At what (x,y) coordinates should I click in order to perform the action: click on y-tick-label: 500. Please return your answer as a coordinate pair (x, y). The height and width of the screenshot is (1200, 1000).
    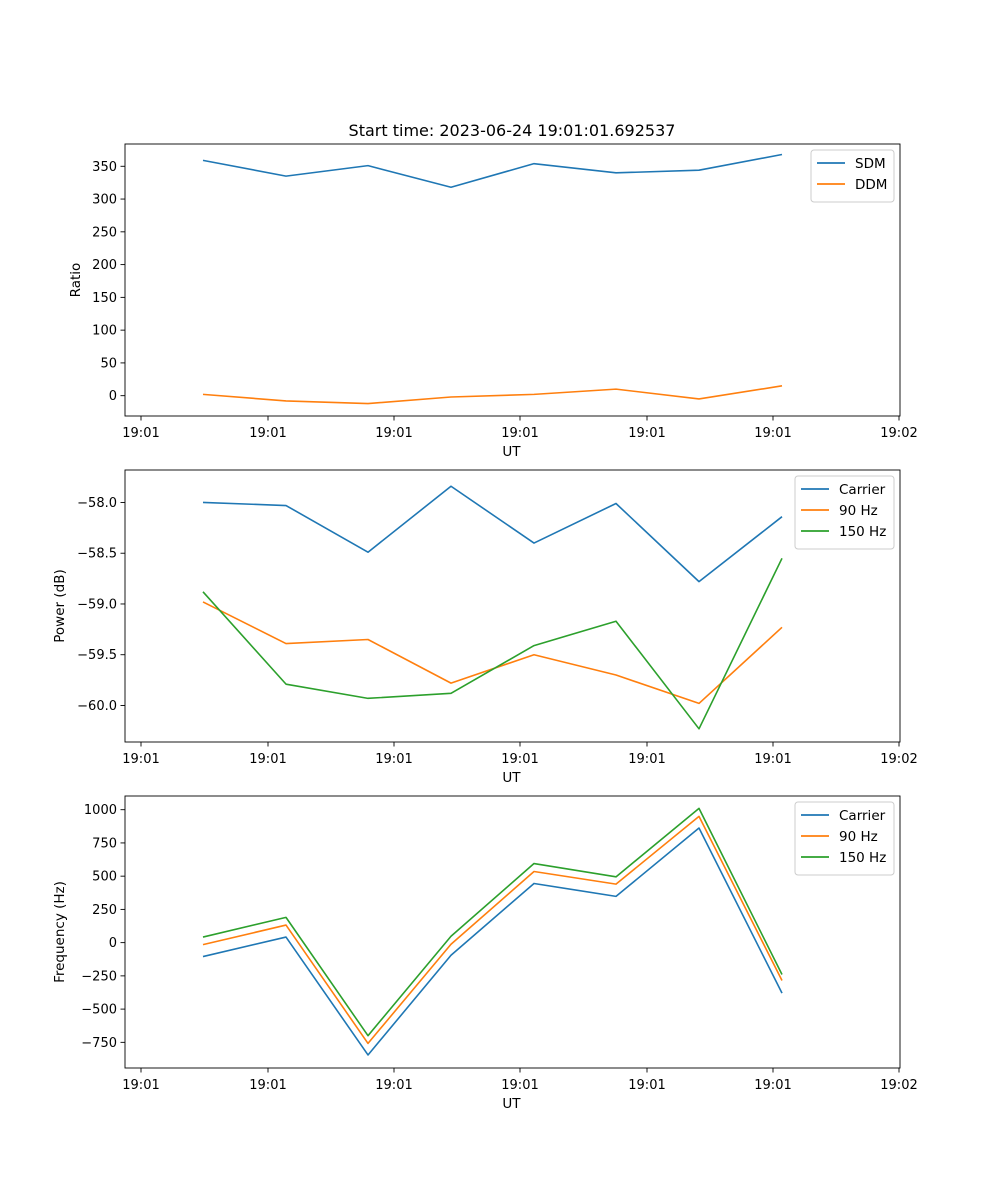
    Looking at the image, I should click on (104, 877).